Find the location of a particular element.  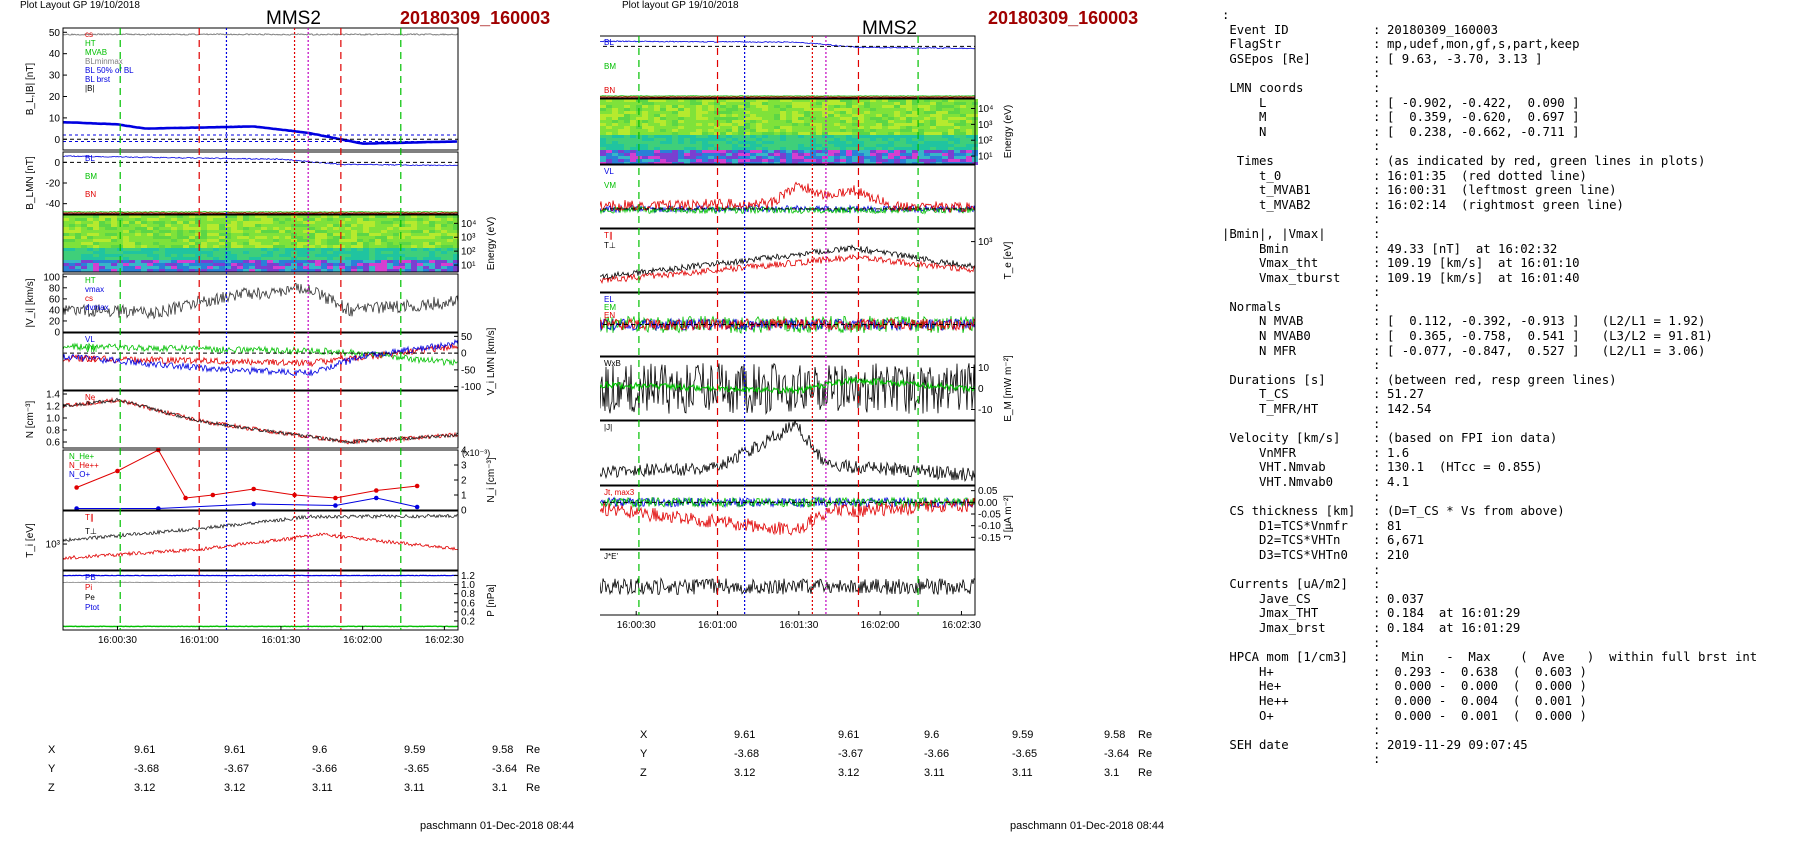

info-key is located at coordinates (1297, 219).